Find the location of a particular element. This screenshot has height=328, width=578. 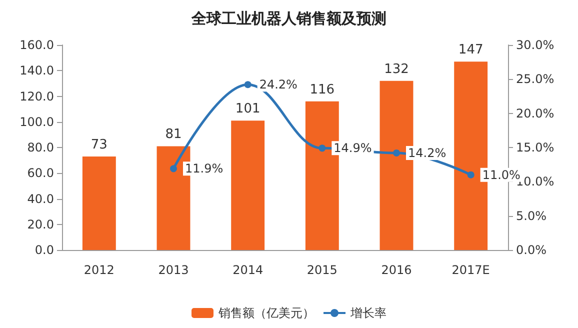

data-label: 116 is located at coordinates (322, 90).